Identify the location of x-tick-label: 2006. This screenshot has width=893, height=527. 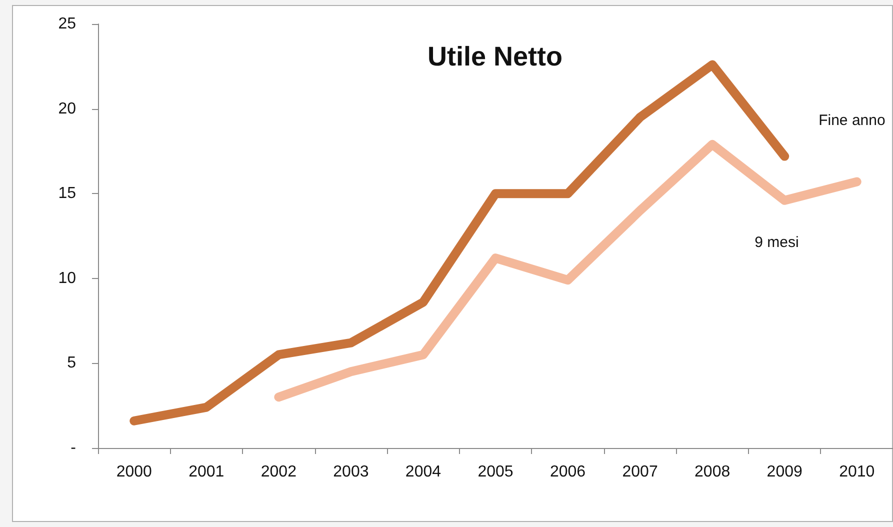
(568, 472).